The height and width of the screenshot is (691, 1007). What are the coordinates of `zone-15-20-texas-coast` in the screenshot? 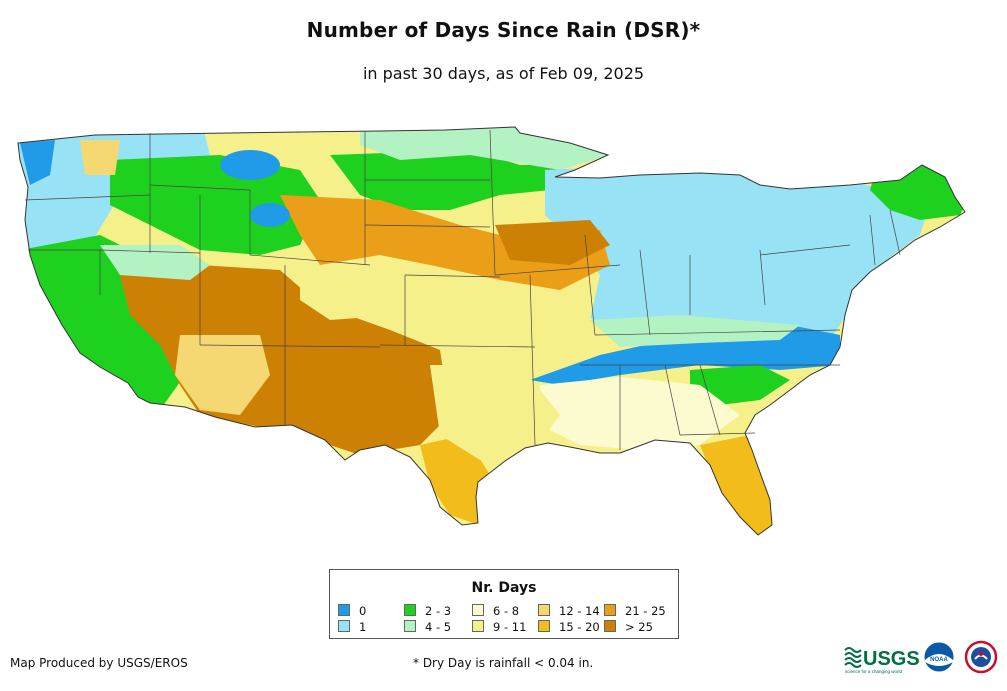 It's located at (455, 480).